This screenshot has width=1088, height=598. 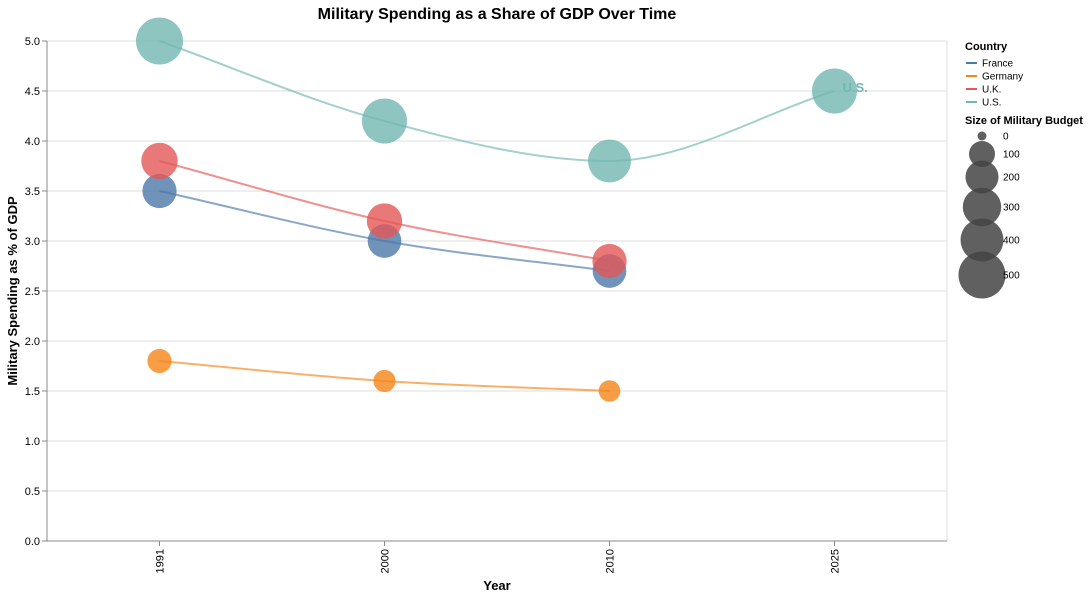 What do you see at coordinates (991, 90) in the screenshot?
I see `legend-label: U.K.` at bounding box center [991, 90].